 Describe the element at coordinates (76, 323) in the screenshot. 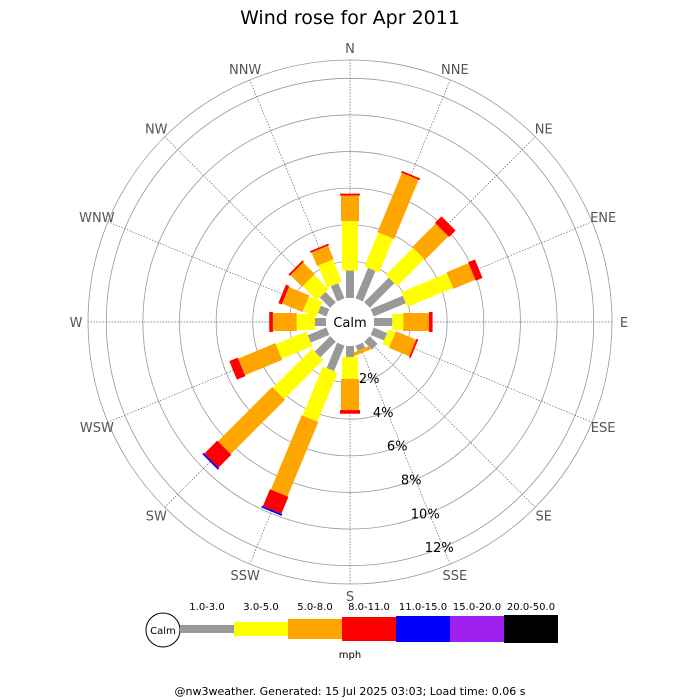

I see `direction-label-W: W` at that location.